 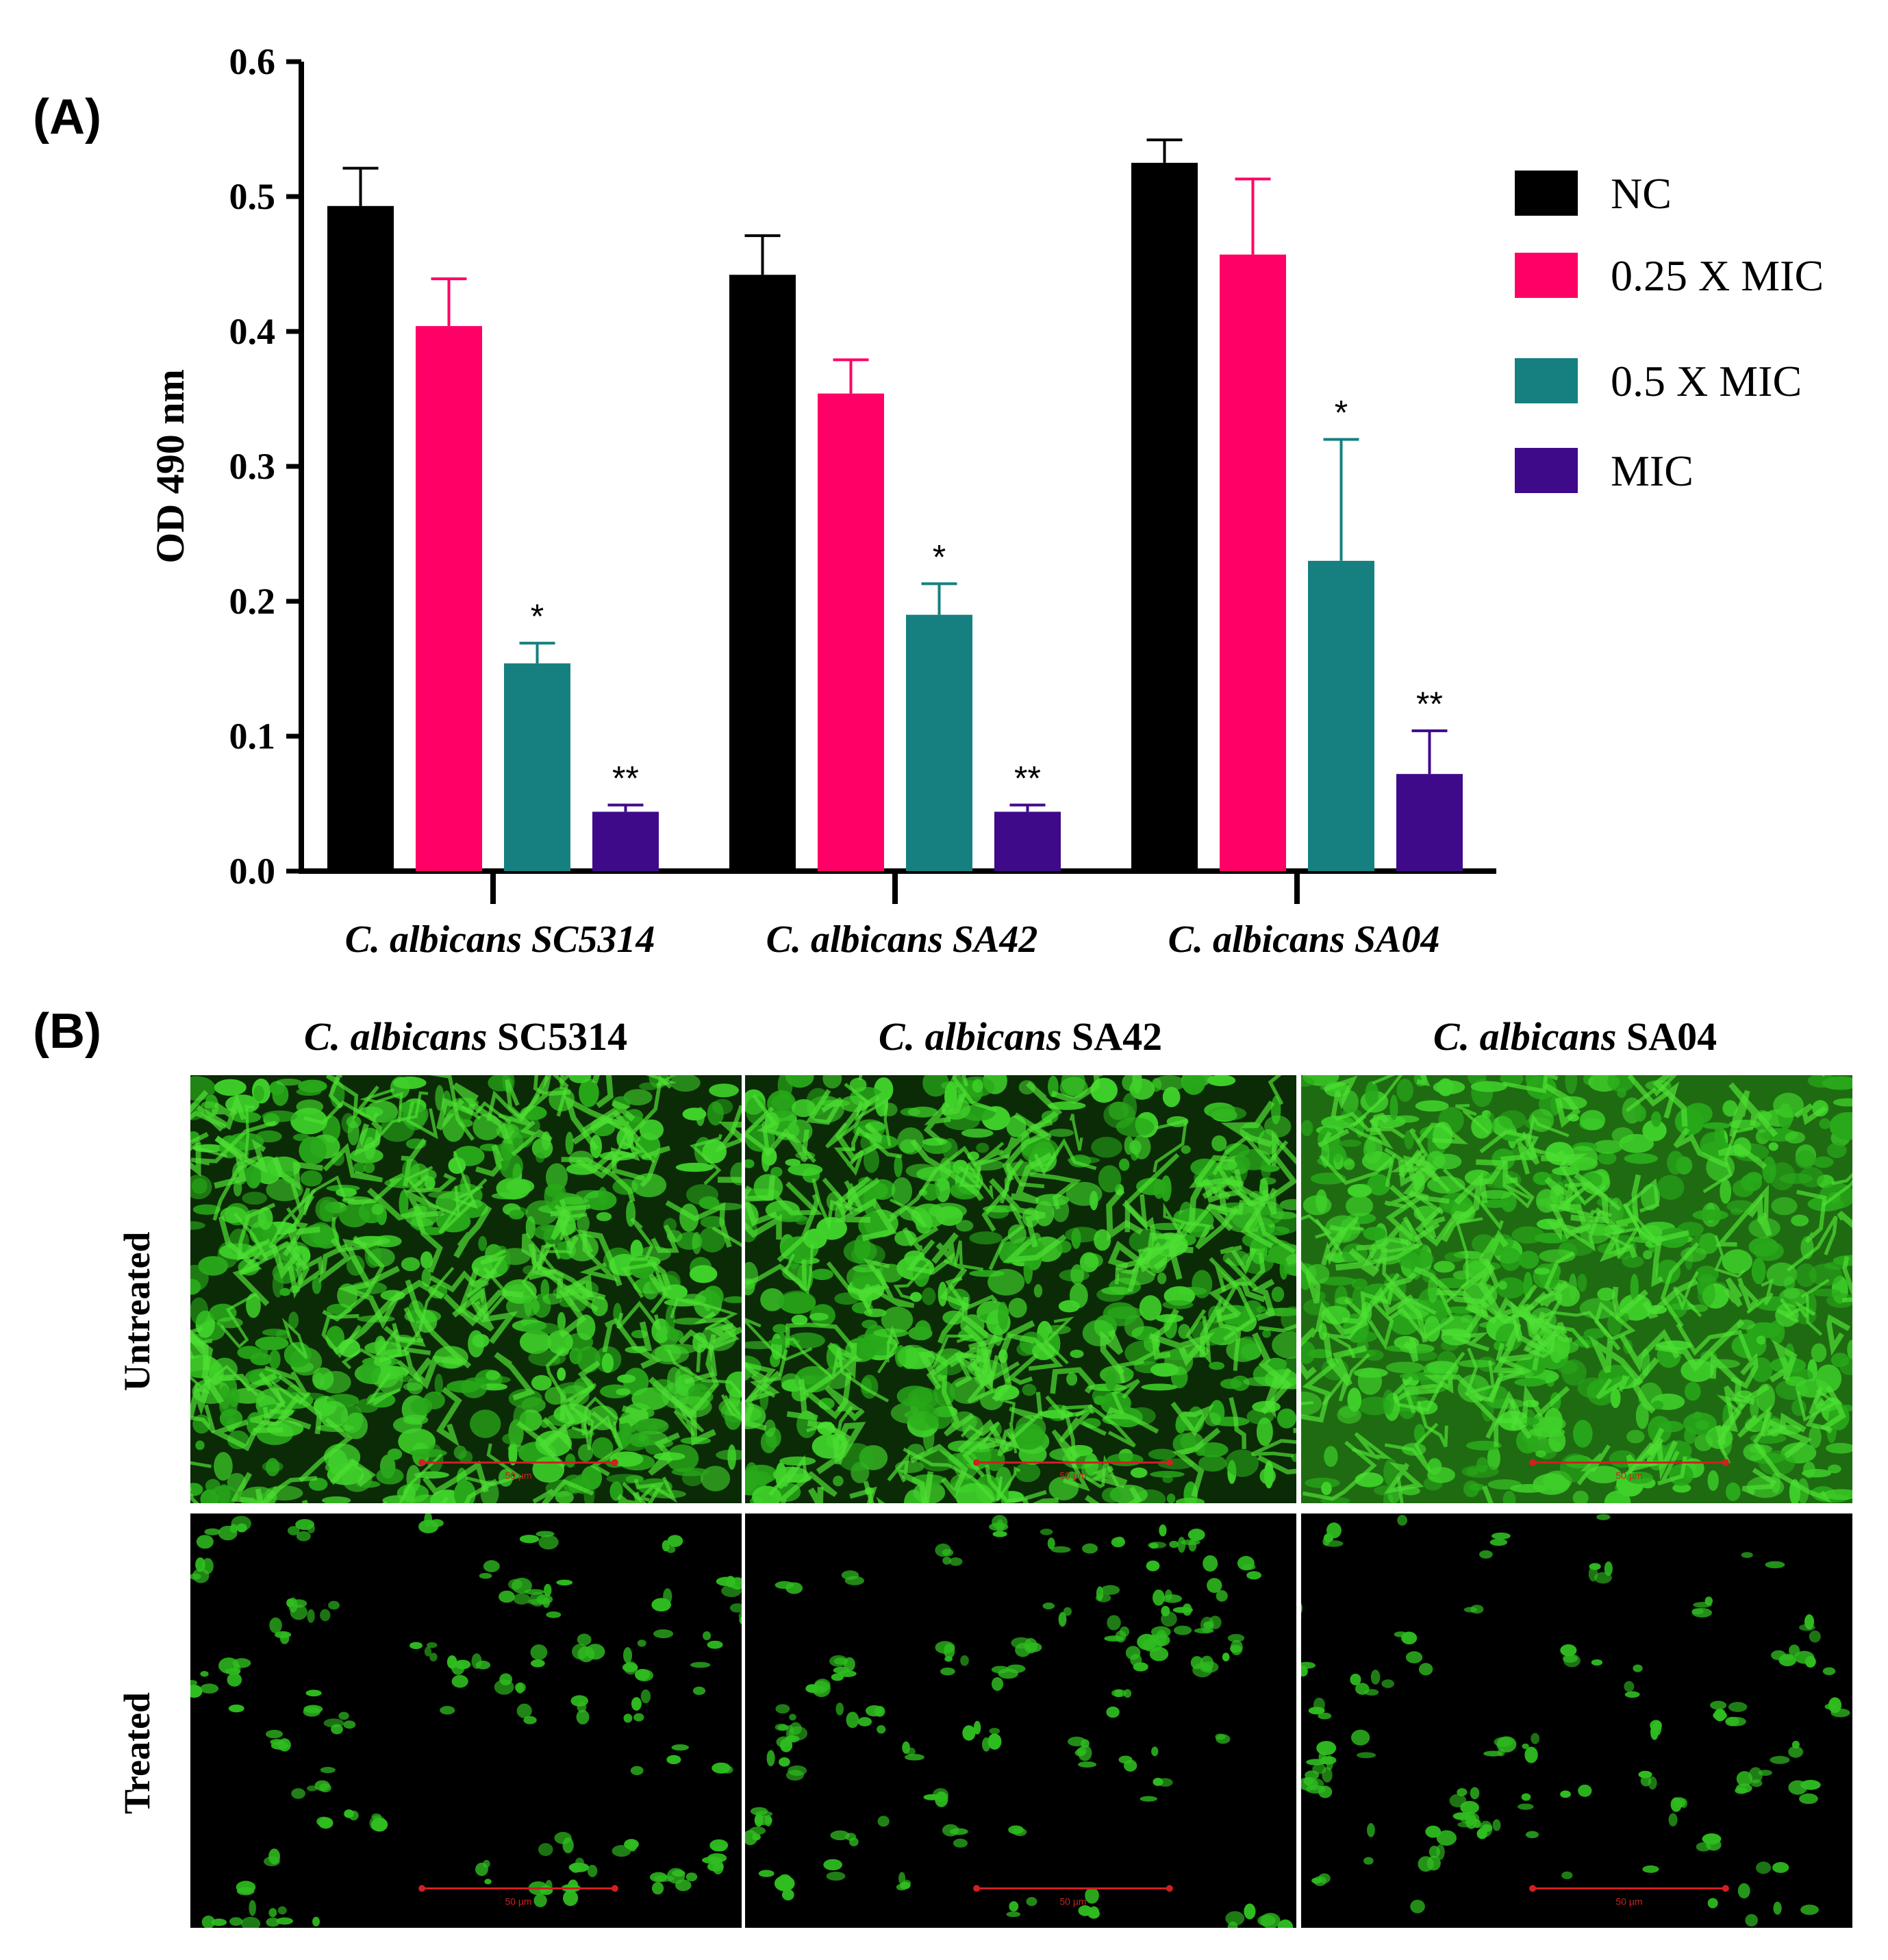 I want to click on row-label-treated: Treated, so click(x=137, y=1753).